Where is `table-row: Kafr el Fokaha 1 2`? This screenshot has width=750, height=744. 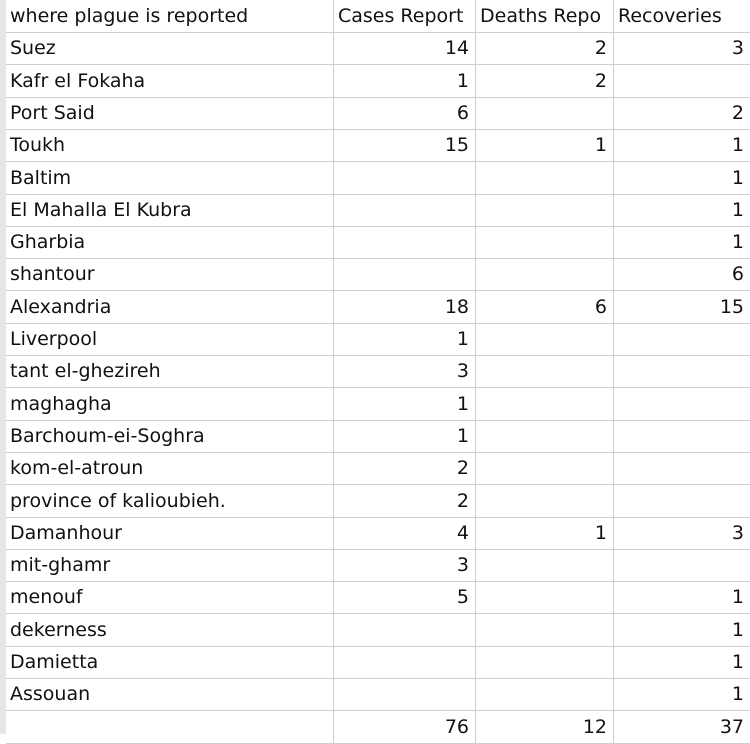
table-row: Kafr el Fokaha 1 2 is located at coordinates (378, 81).